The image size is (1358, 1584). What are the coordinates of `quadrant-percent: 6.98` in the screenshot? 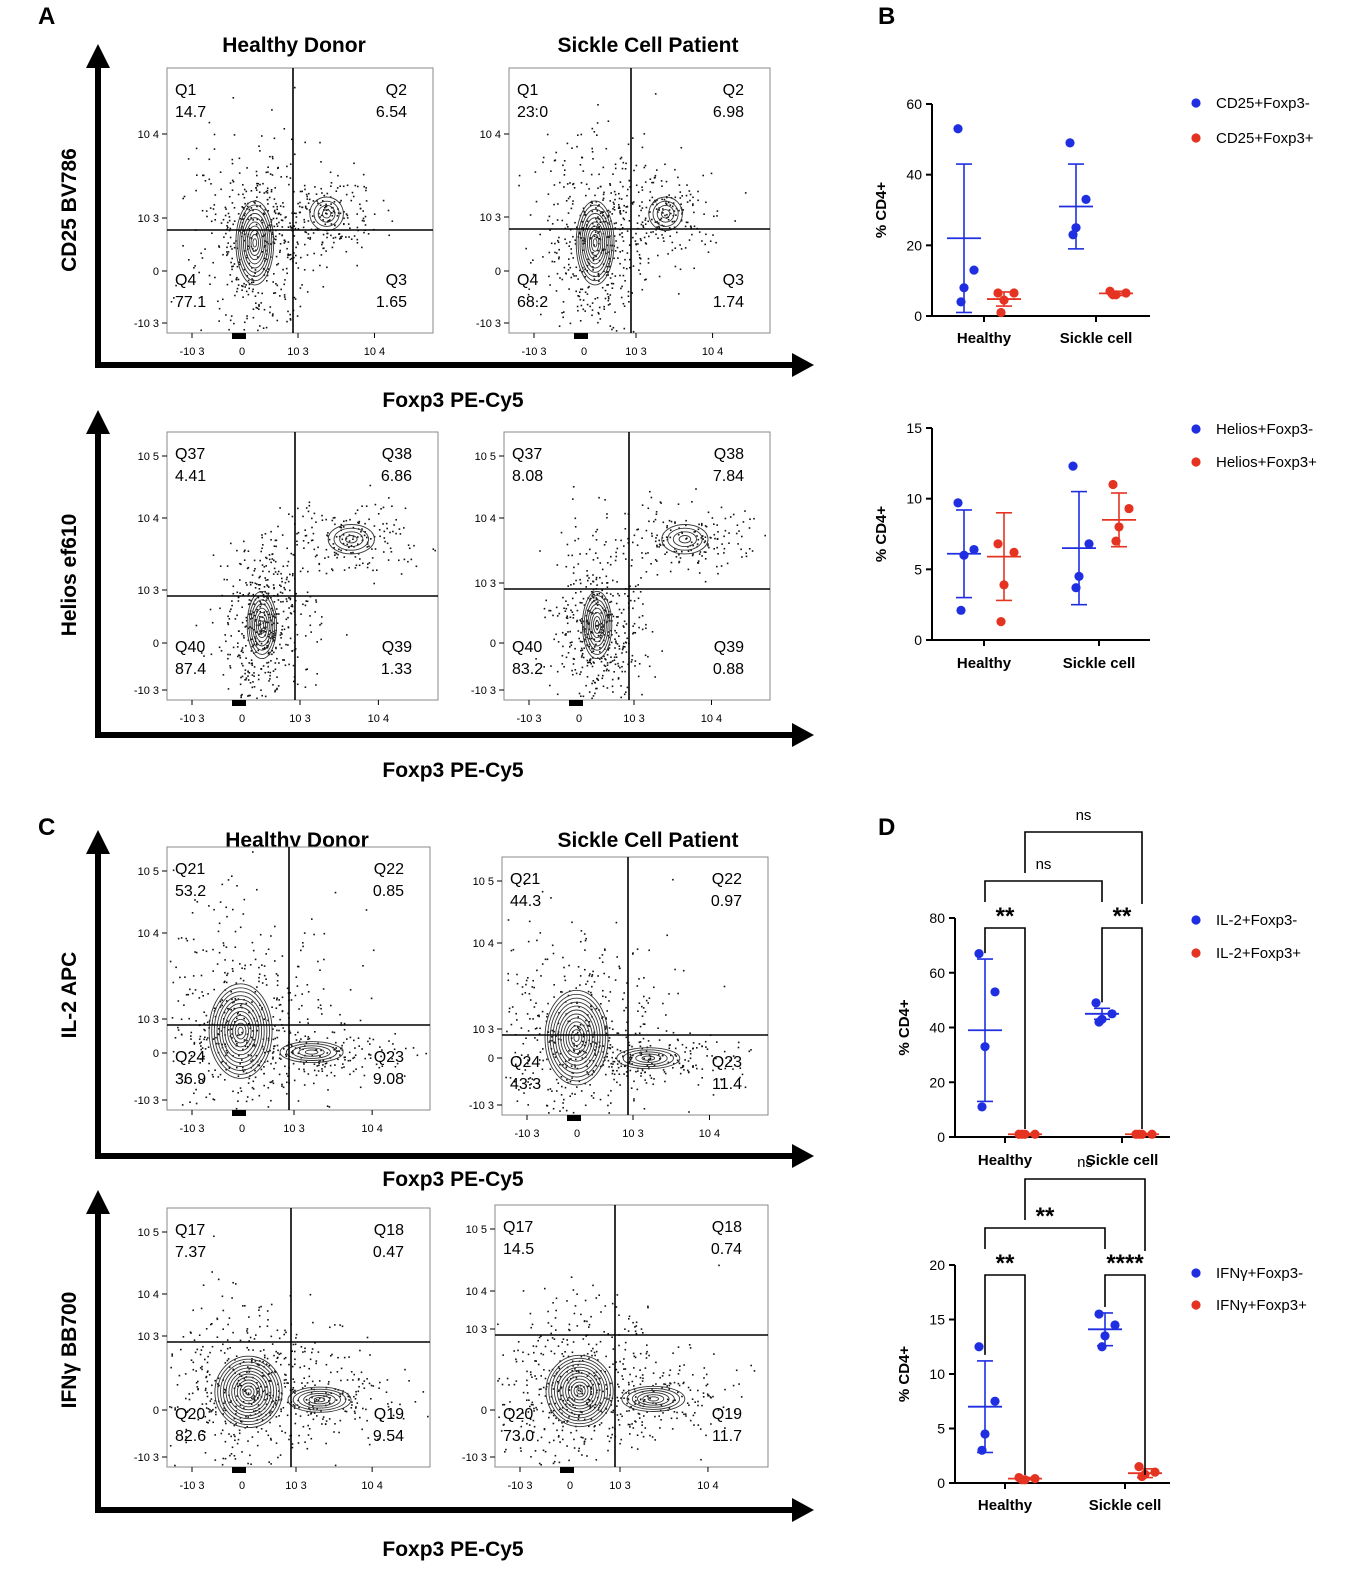 It's located at (728, 112).